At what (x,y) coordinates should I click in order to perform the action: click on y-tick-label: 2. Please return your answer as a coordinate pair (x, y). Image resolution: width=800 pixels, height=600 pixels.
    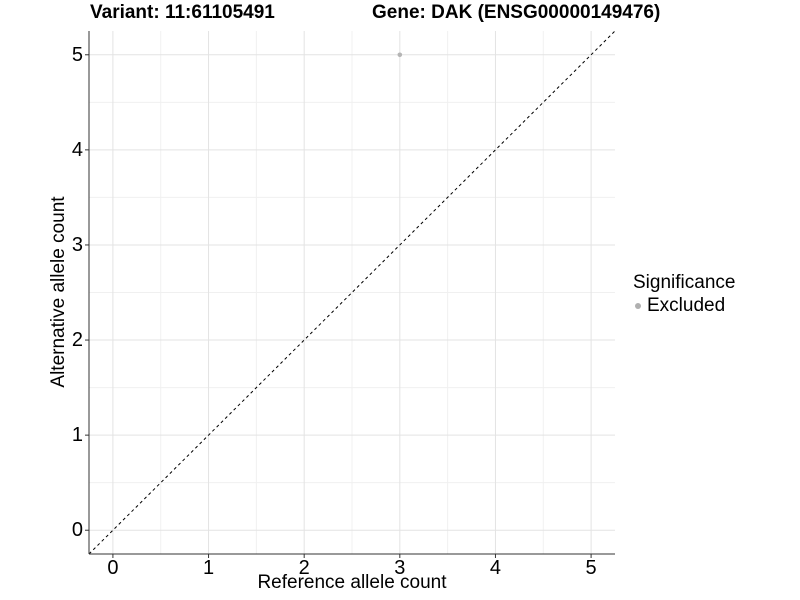
    Looking at the image, I should click on (77, 340).